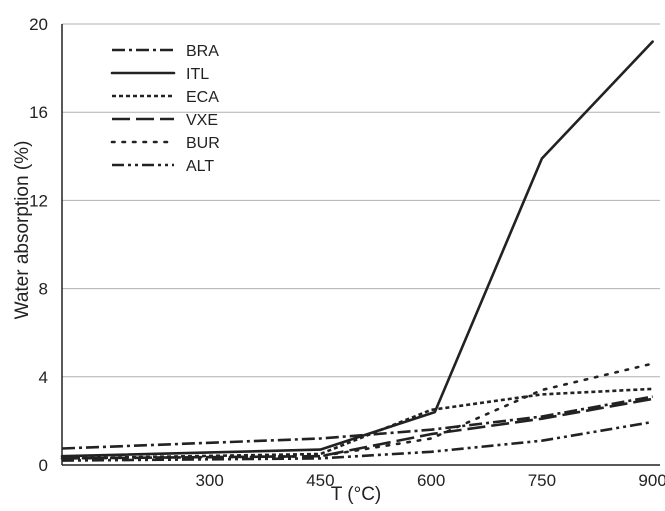 The width and height of the screenshot is (665, 511). Describe the element at coordinates (209, 480) in the screenshot. I see `x-tick-label: 300` at that location.